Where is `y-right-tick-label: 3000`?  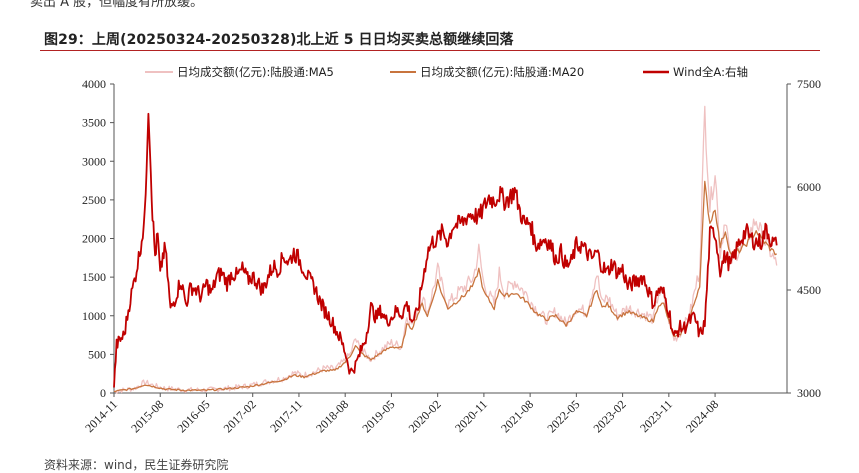 y-right-tick-label: 3000 is located at coordinates (809, 393).